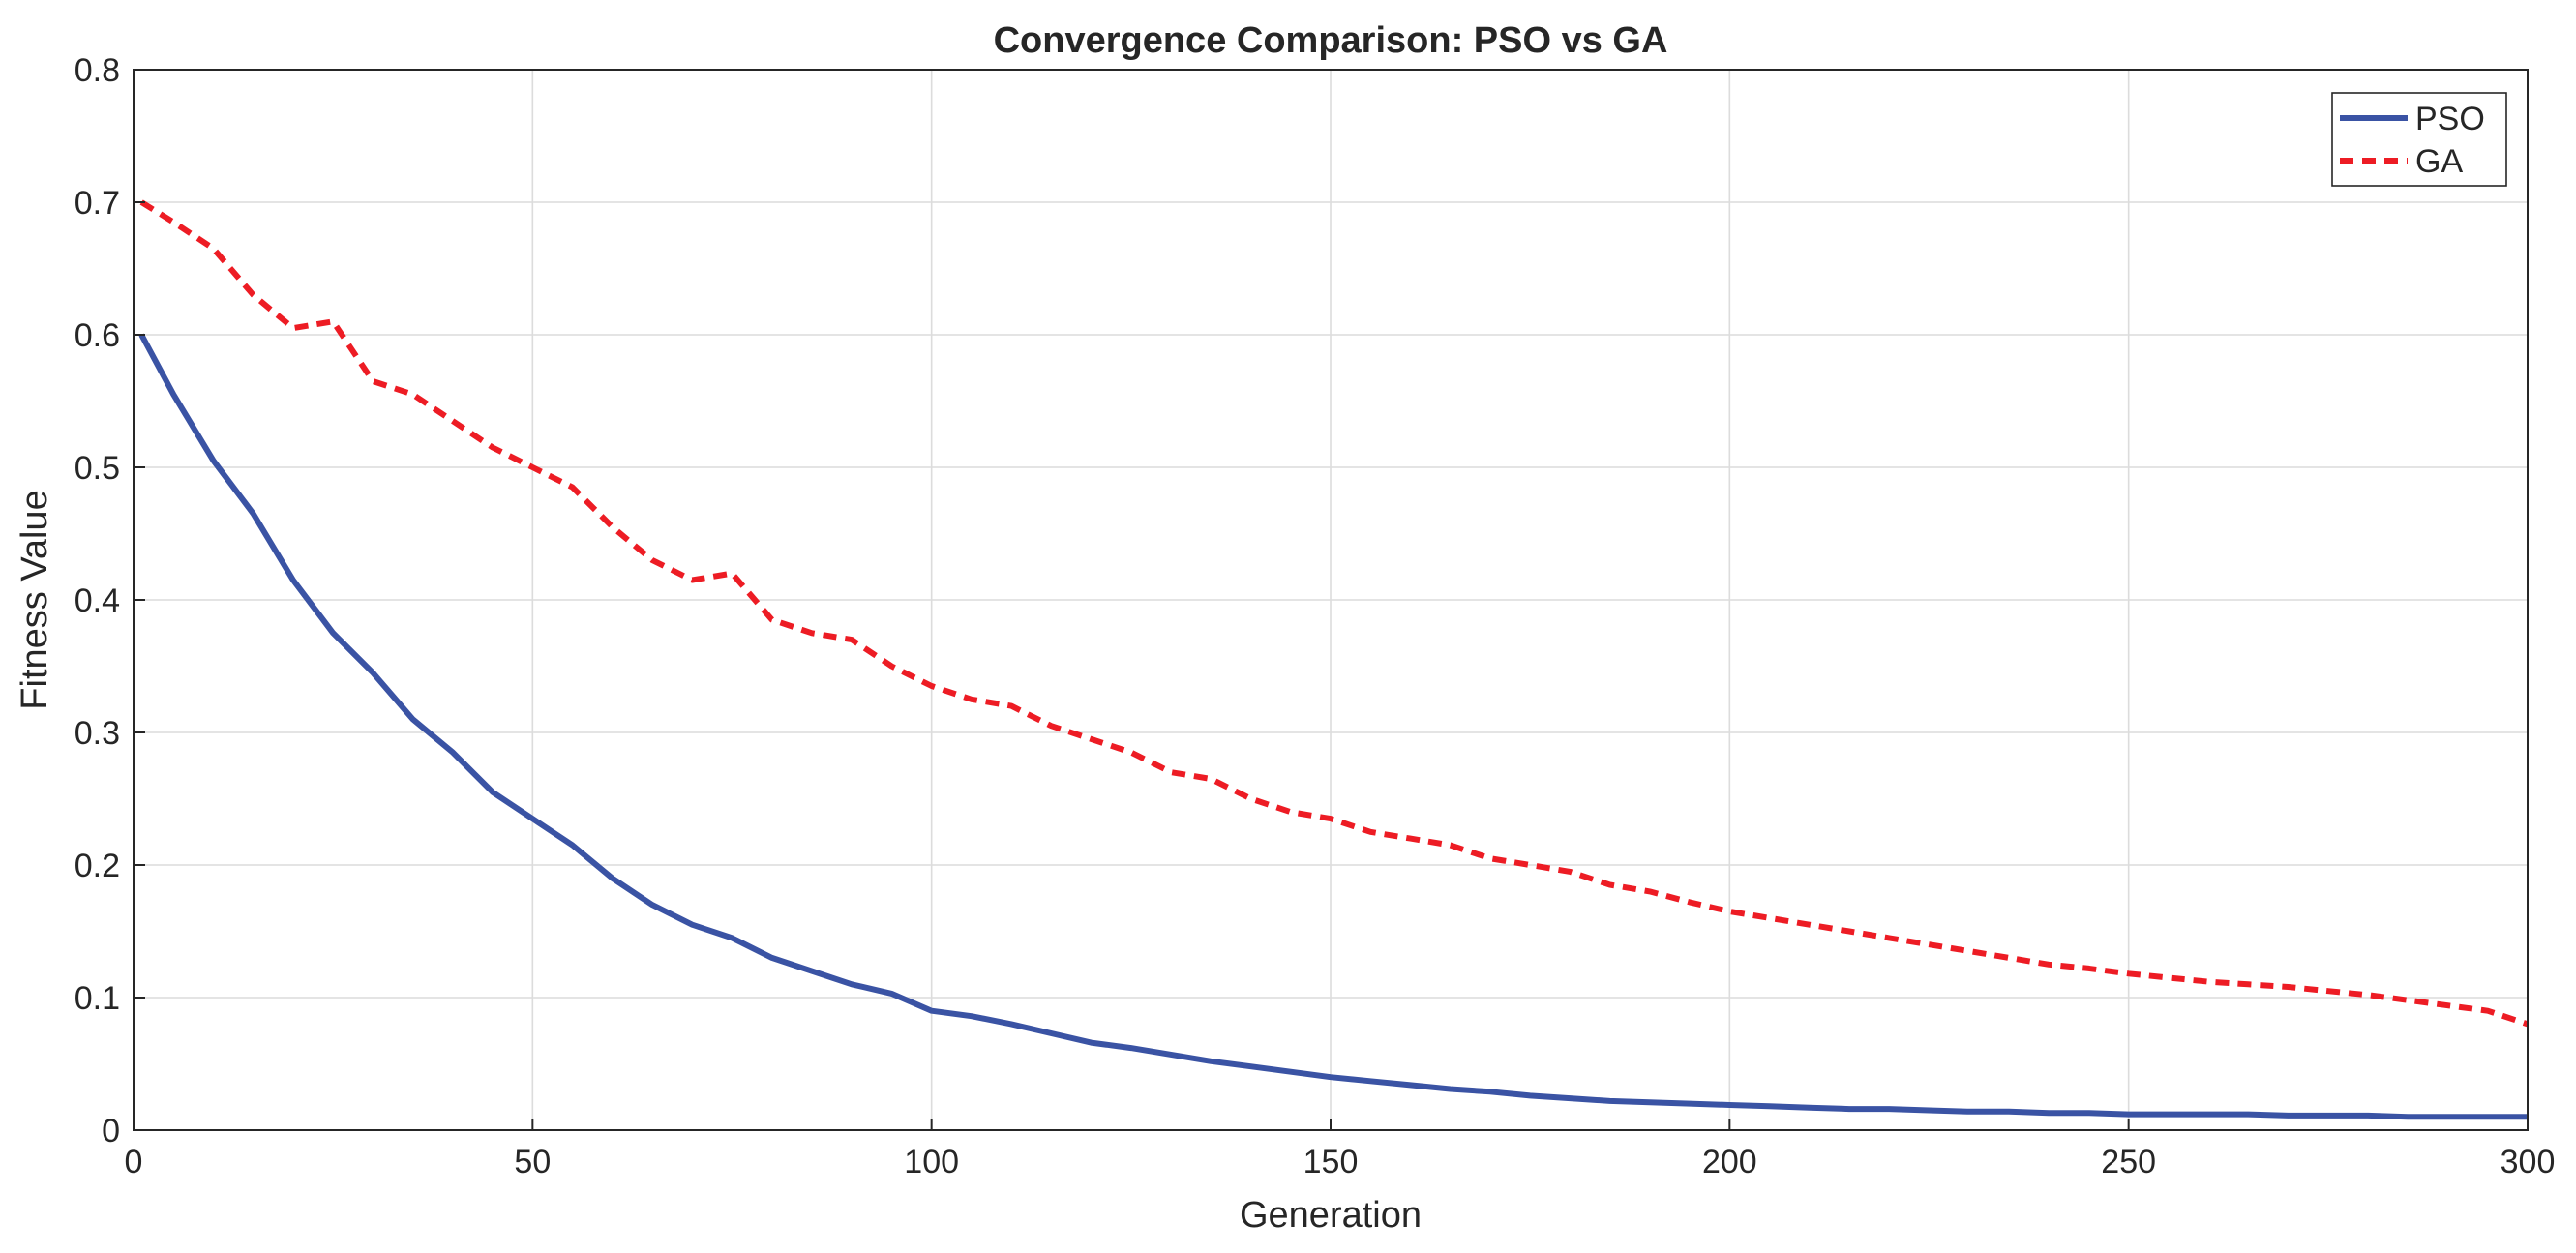  What do you see at coordinates (2528, 1162) in the screenshot?
I see `x-tick-label: 300` at bounding box center [2528, 1162].